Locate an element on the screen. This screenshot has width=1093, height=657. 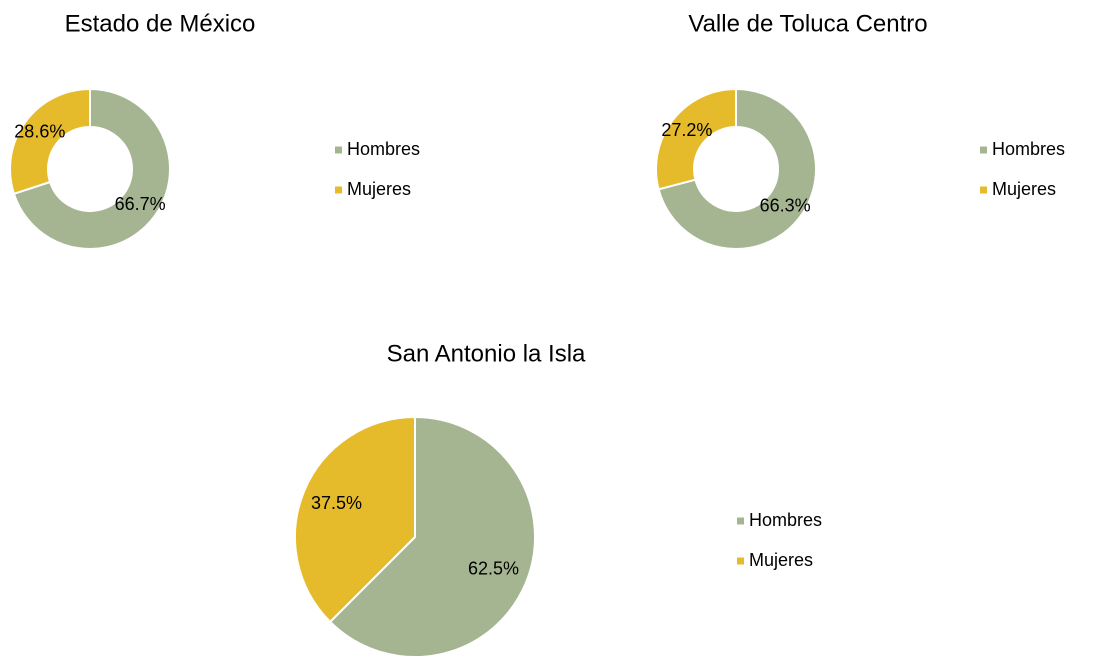
data-label: 37.5% is located at coordinates (336, 503).